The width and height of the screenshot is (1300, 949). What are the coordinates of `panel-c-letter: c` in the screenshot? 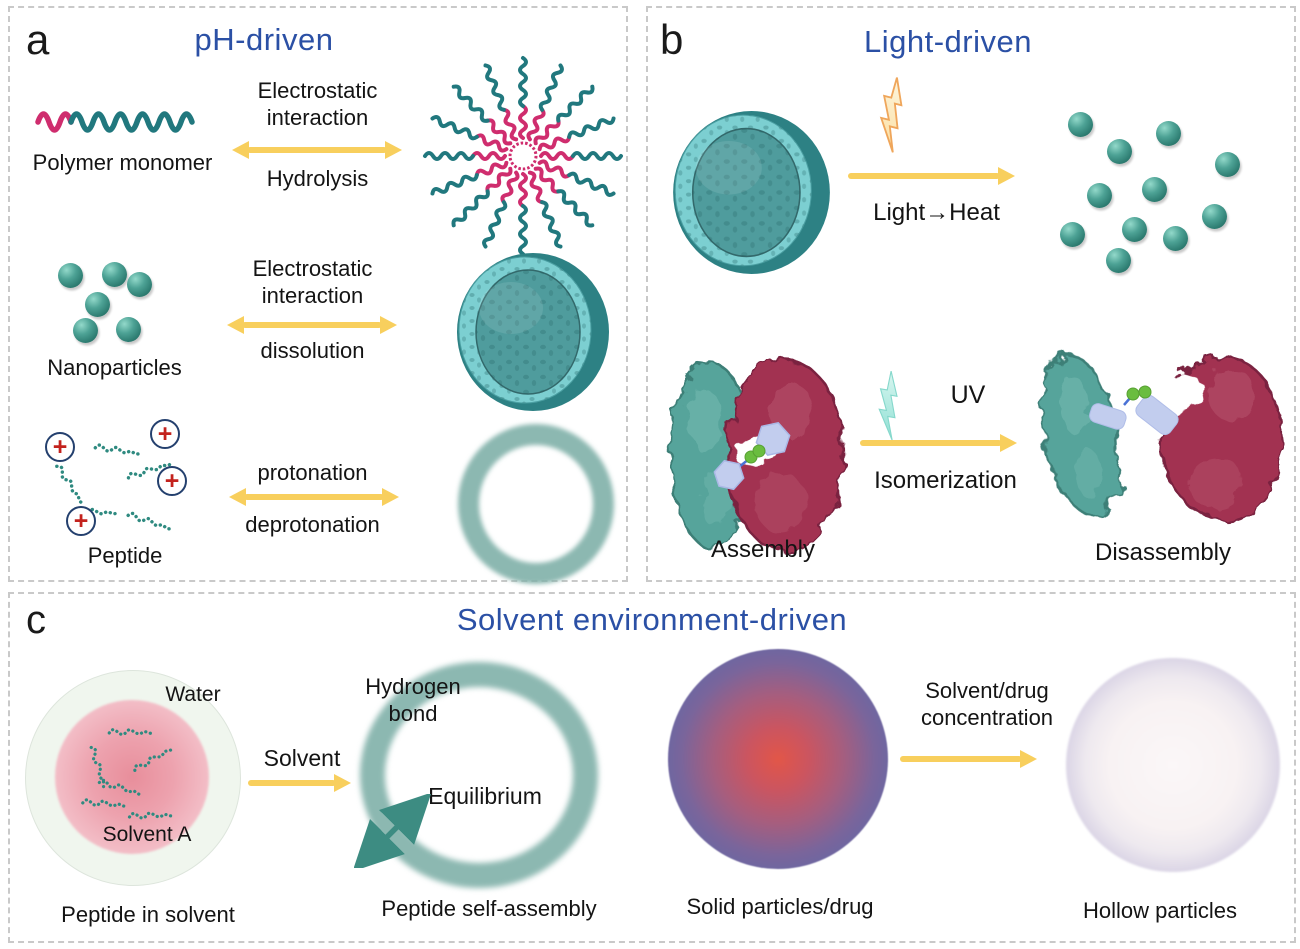 It's located at (36, 620).